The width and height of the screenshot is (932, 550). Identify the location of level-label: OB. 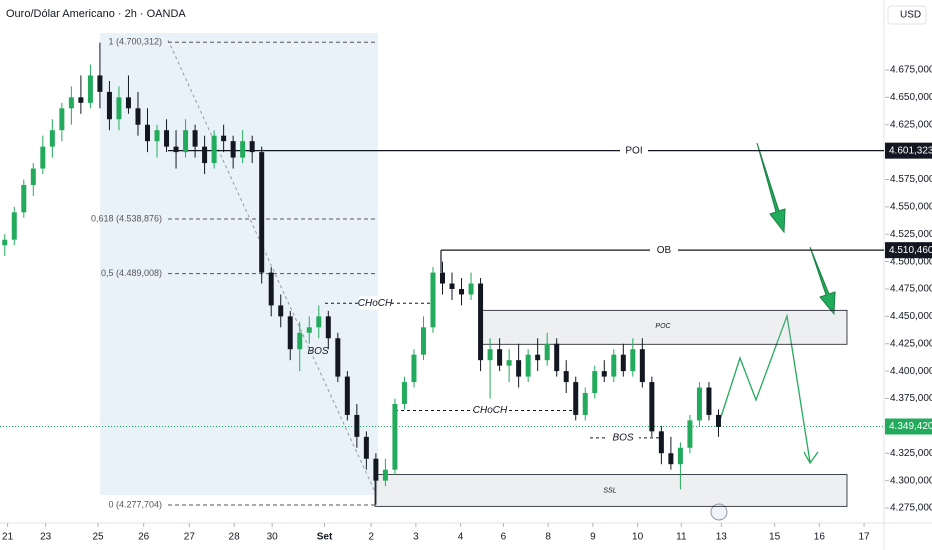
(664, 250).